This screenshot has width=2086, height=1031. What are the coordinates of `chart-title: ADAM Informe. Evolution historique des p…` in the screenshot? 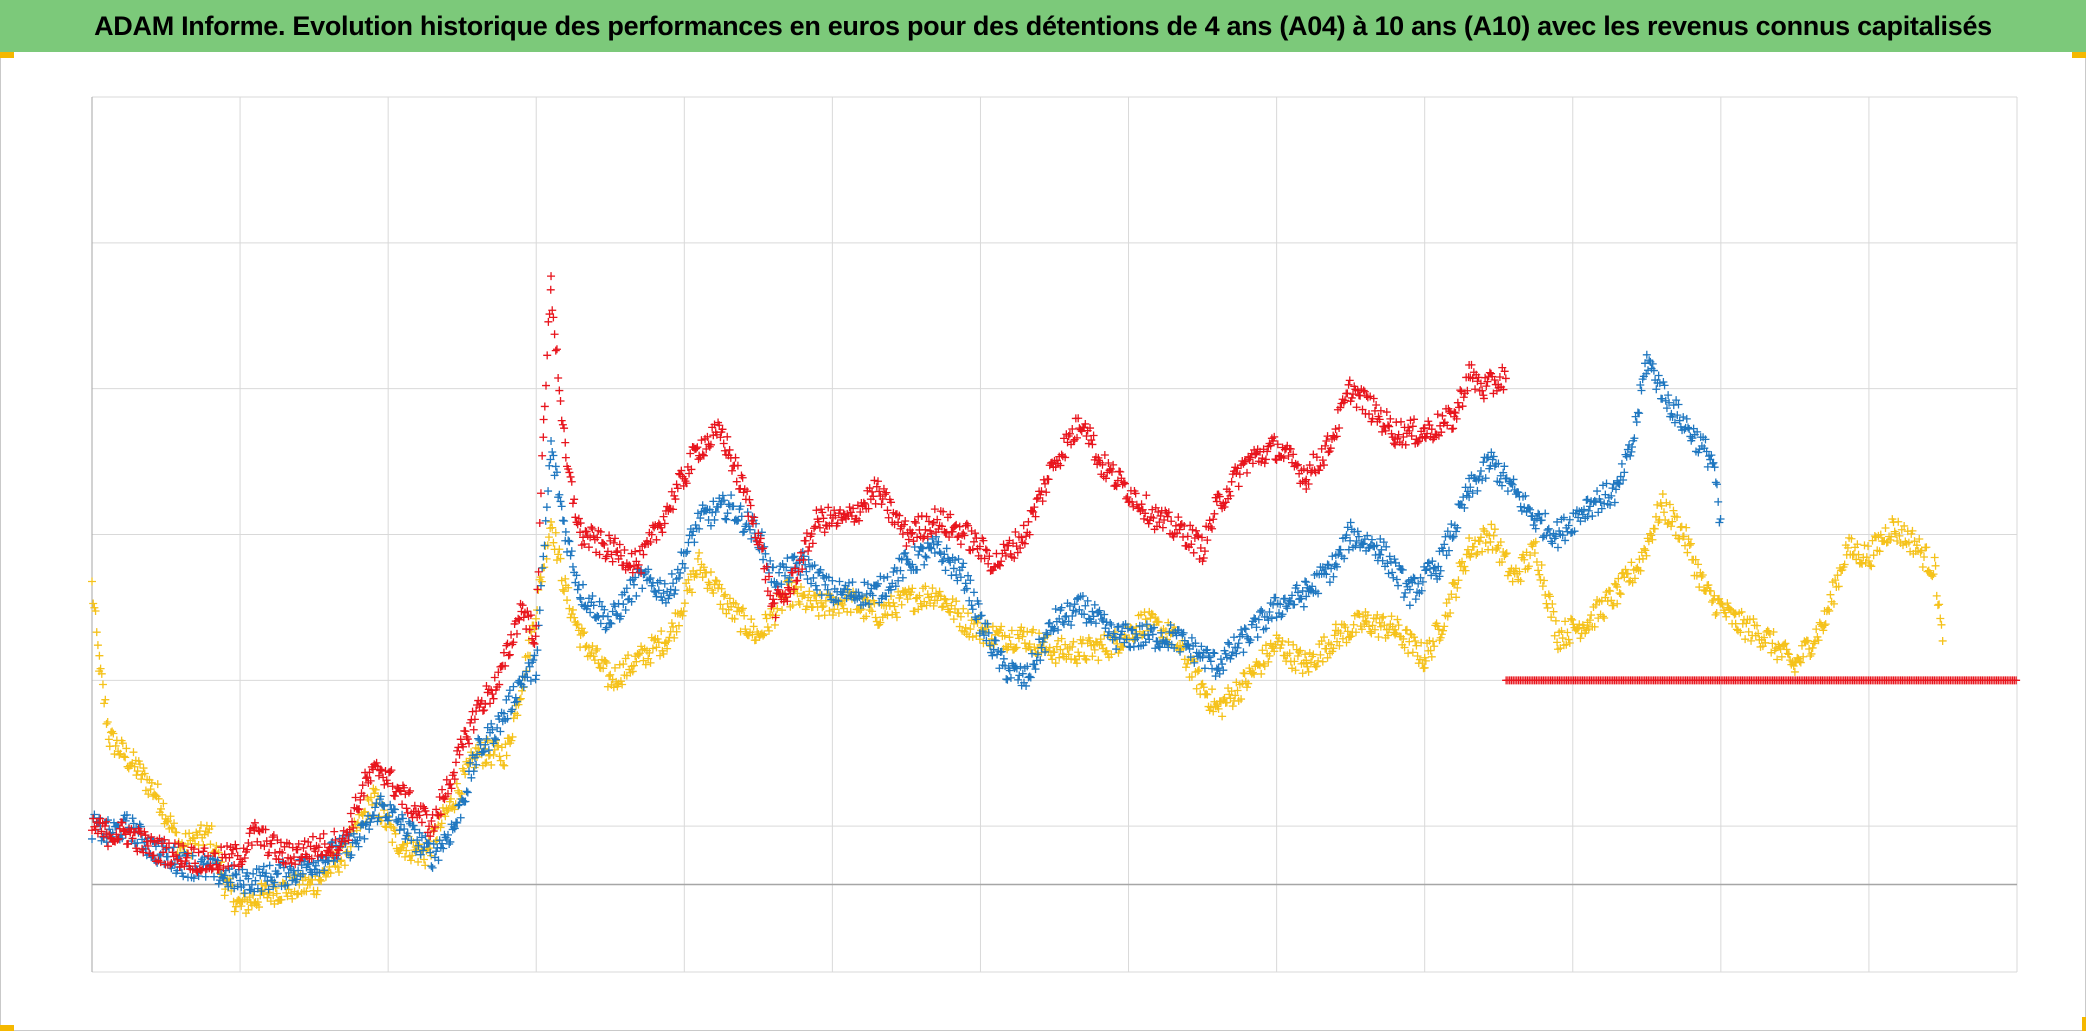 It's located at (1043, 25).